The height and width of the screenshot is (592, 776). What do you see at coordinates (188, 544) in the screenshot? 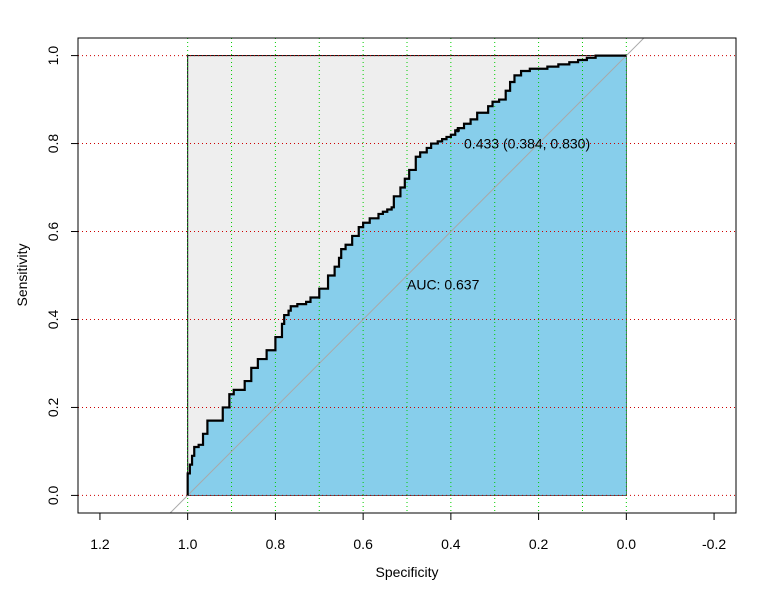
I see `x-tick-label: 1.0` at bounding box center [188, 544].